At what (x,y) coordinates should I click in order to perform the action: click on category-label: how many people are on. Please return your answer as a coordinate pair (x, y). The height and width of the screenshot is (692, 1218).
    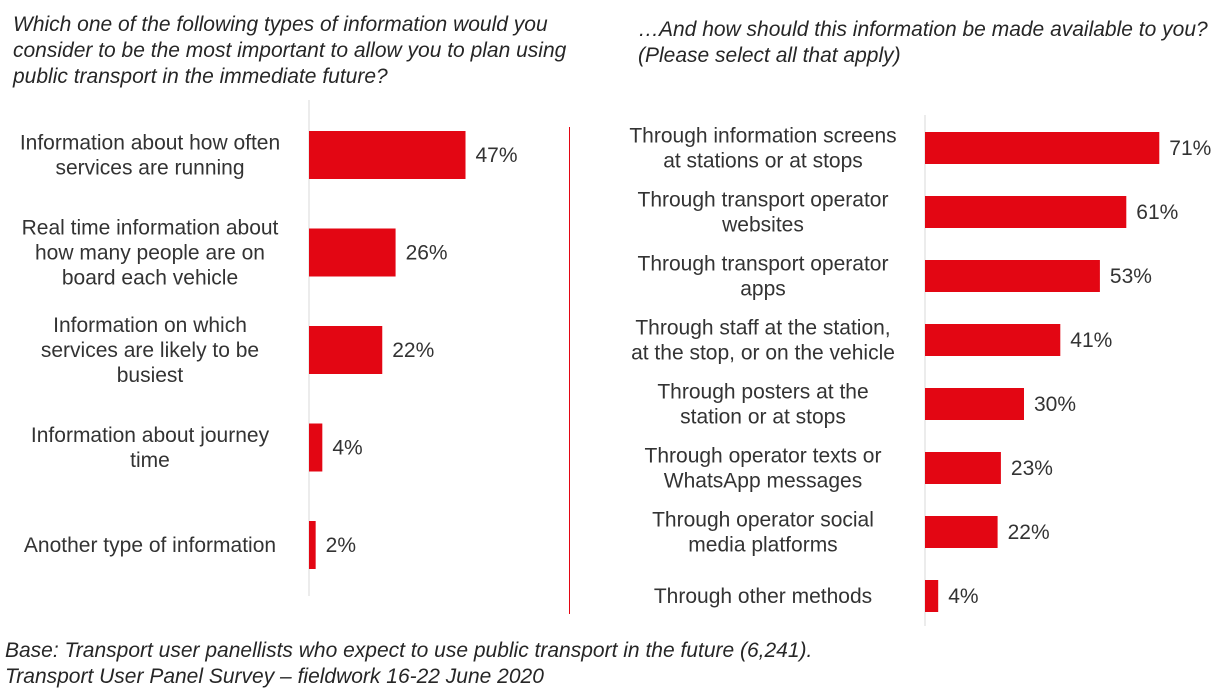
    Looking at the image, I should click on (150, 253).